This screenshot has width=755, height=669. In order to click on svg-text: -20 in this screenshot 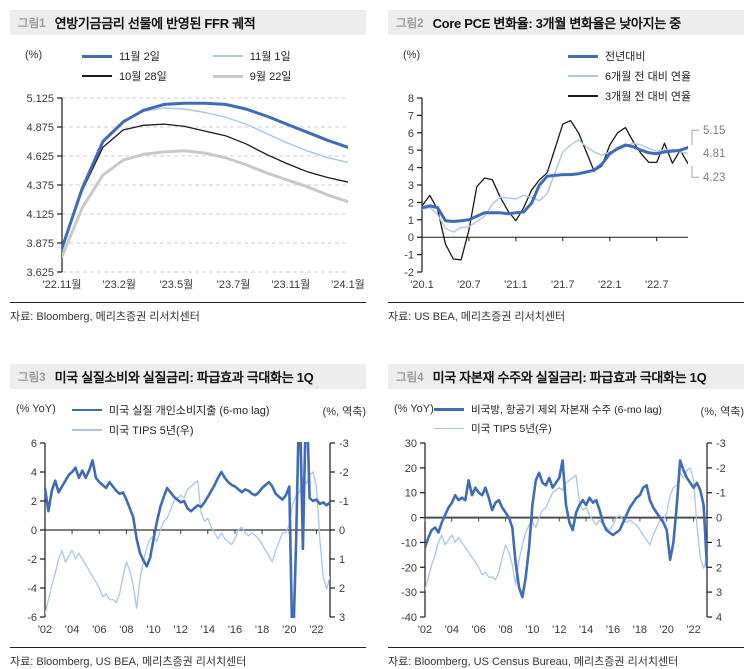, I will do `click(409, 568)`.